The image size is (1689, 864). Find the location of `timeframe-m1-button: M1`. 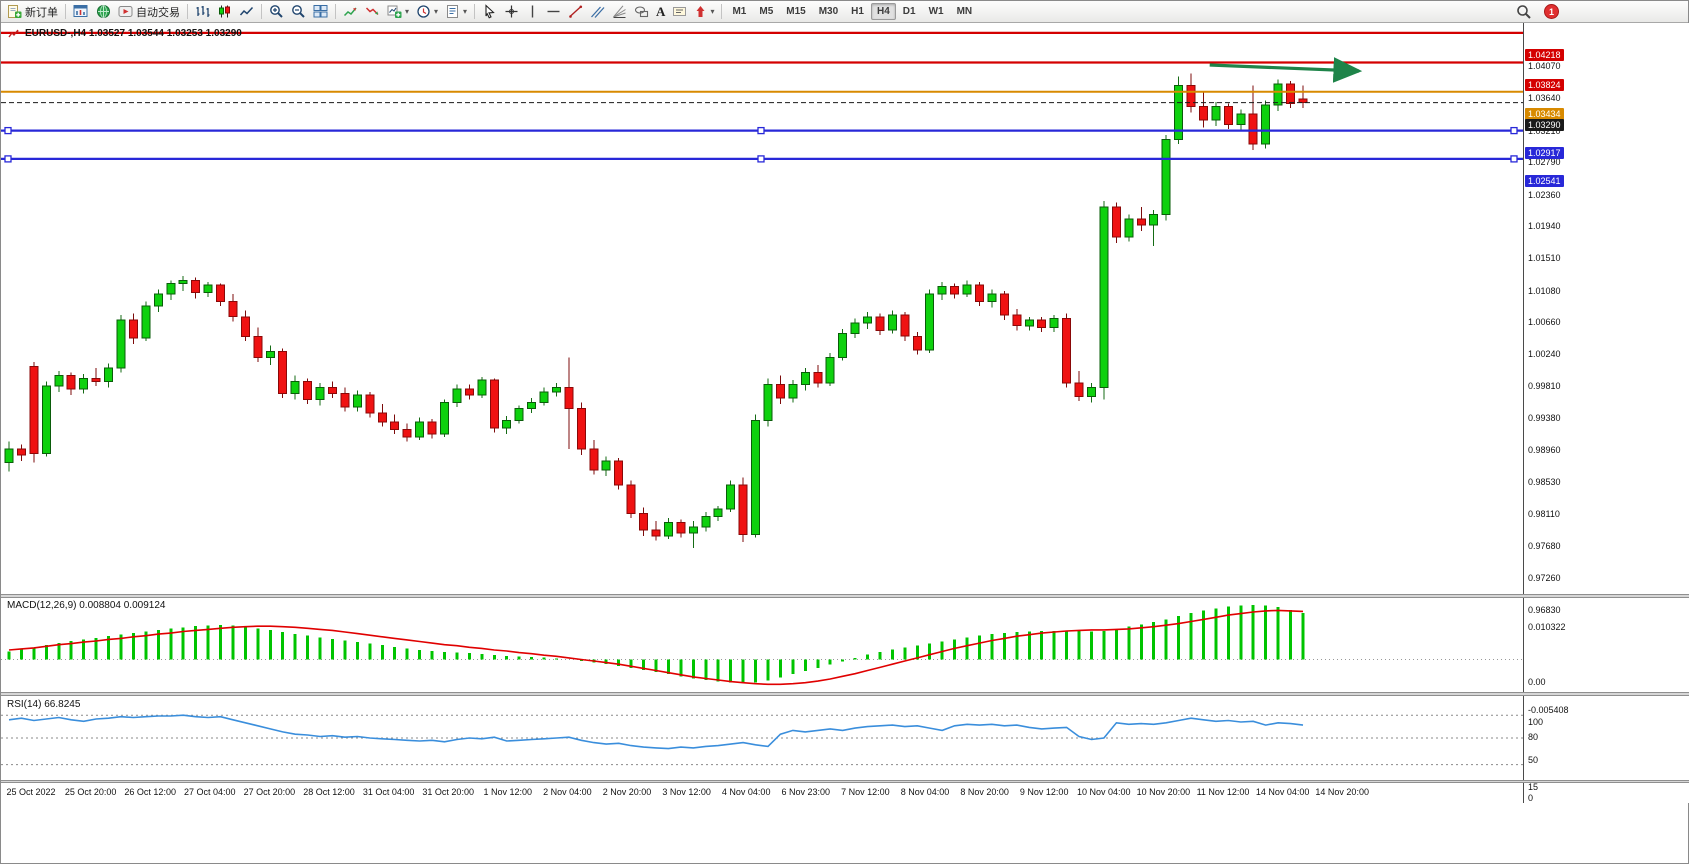

timeframe-m1-button: M1 is located at coordinates (739, 11).